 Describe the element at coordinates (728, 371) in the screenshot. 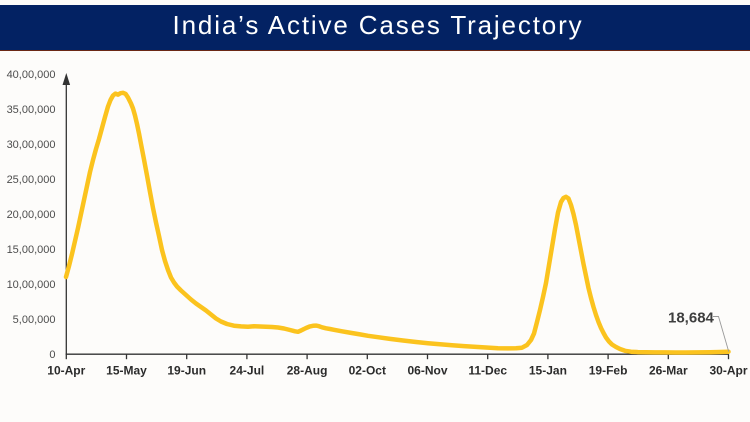

I see `svg-text: 30-Apr` at that location.